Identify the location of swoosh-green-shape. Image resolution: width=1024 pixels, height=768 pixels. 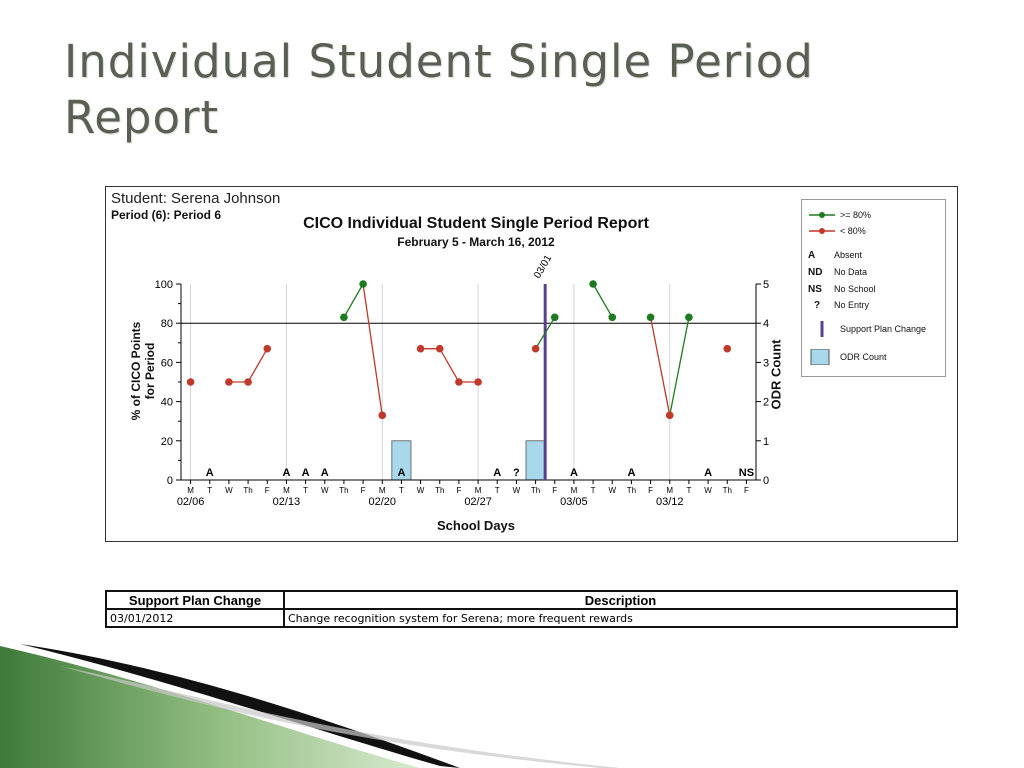
(210, 707).